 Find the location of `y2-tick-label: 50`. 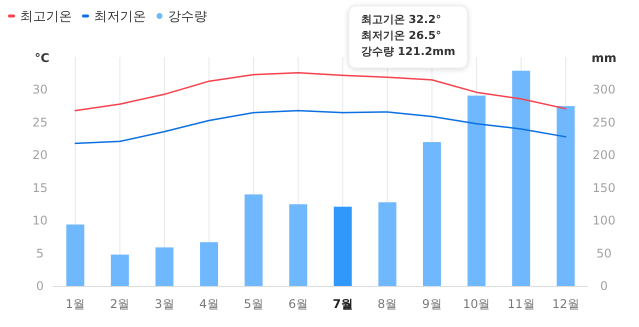

y2-tick-label: 50 is located at coordinates (604, 253).